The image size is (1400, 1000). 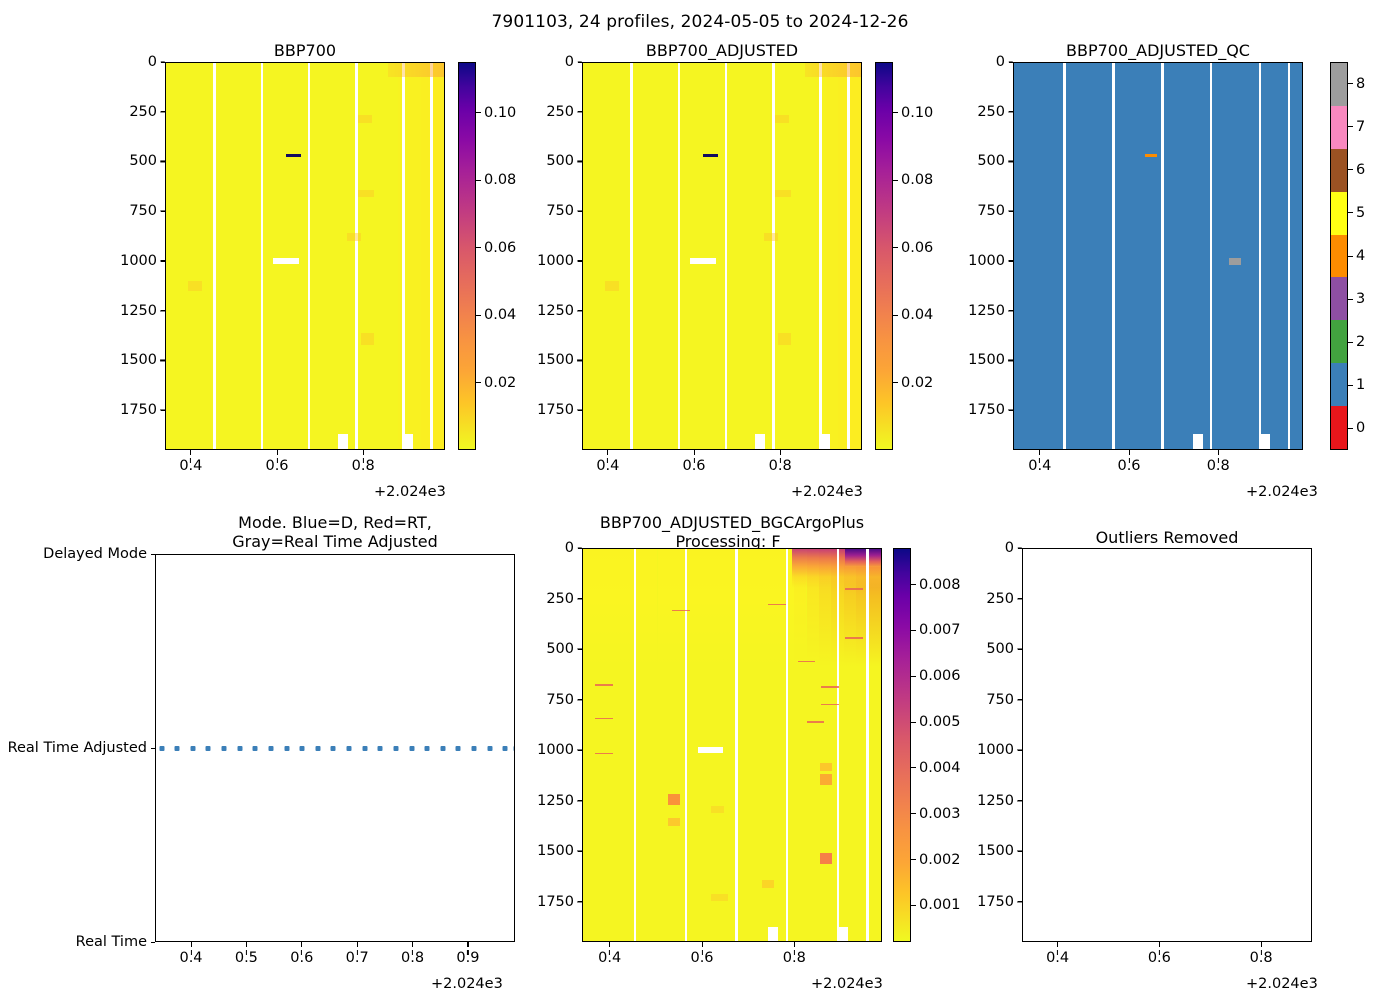 What do you see at coordinates (1167, 745) in the screenshot?
I see `axes-outliers-removed` at bounding box center [1167, 745].